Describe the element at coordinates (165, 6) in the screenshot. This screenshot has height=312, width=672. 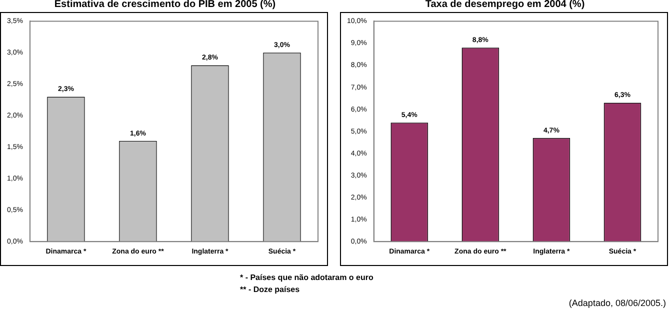
I see `chart-title: Estimativa de crescimento do PIB em 2005 (%)` at that location.